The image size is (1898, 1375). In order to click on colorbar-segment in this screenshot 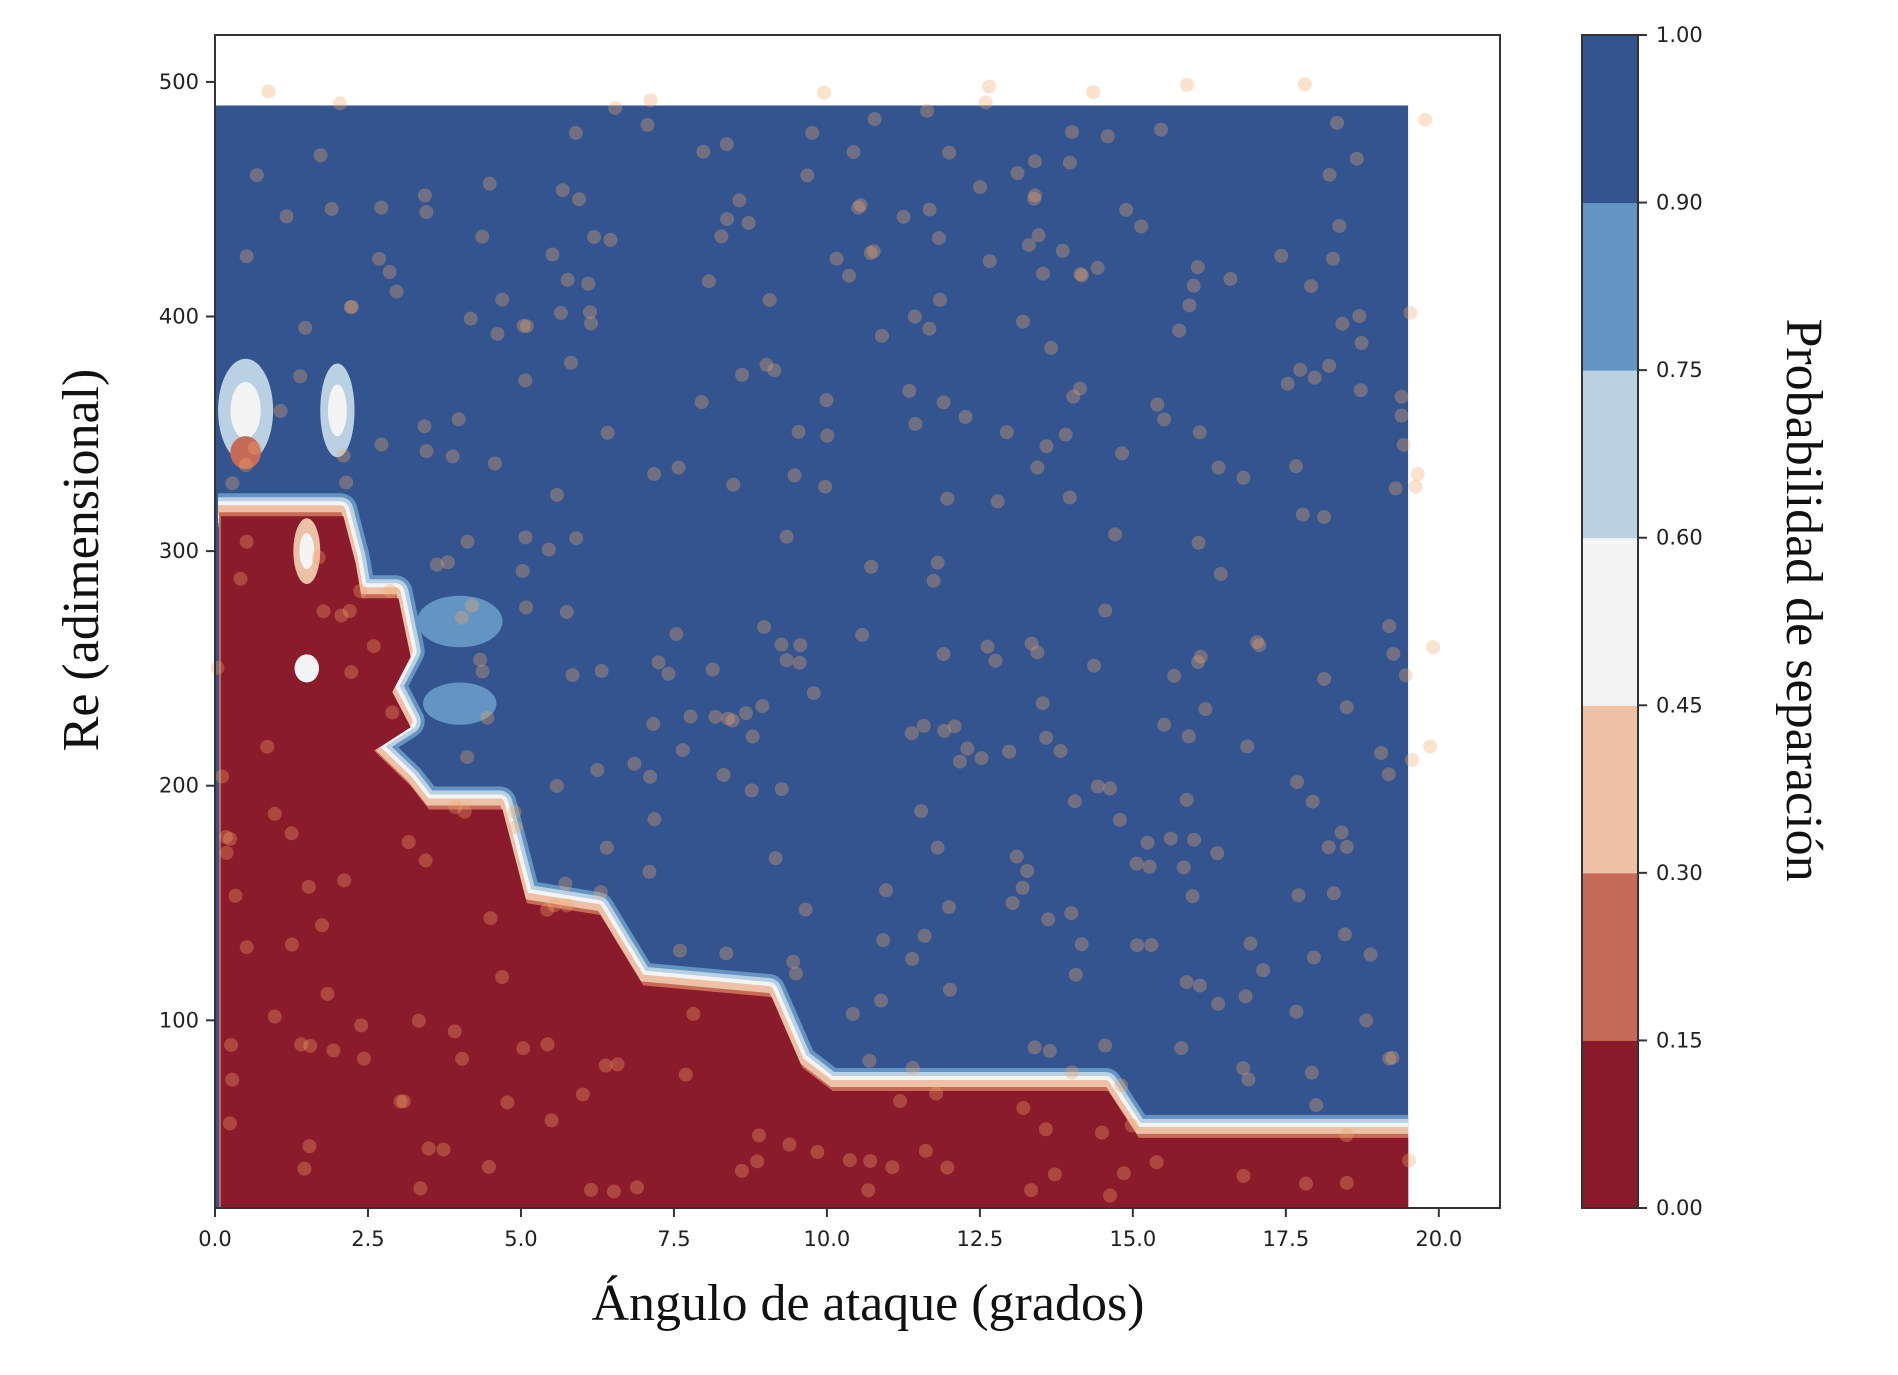, I will do `click(1610, 286)`.